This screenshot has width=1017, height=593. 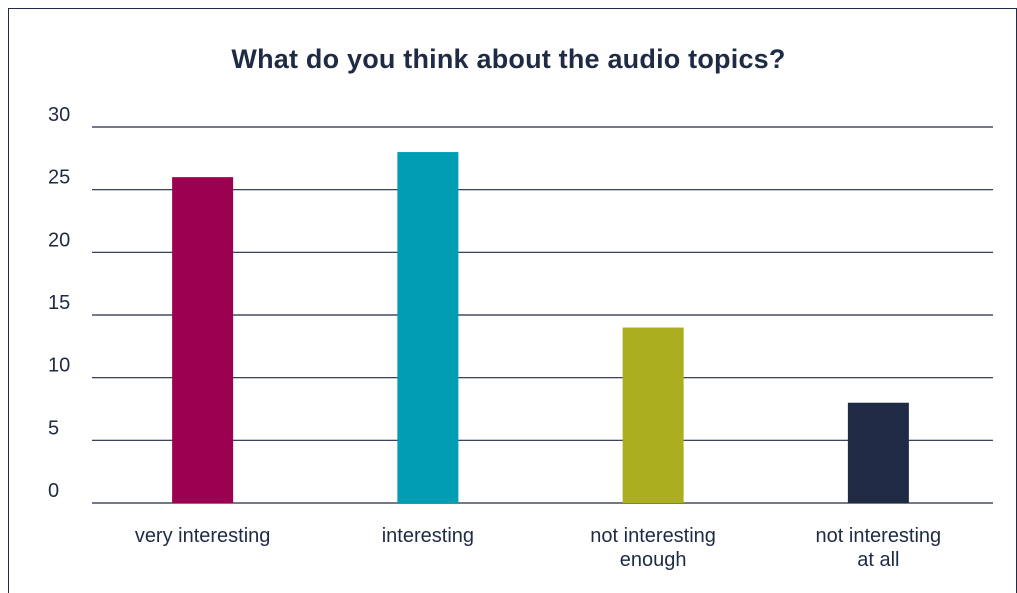 What do you see at coordinates (59, 115) in the screenshot?
I see `y-tick-label: 30` at bounding box center [59, 115].